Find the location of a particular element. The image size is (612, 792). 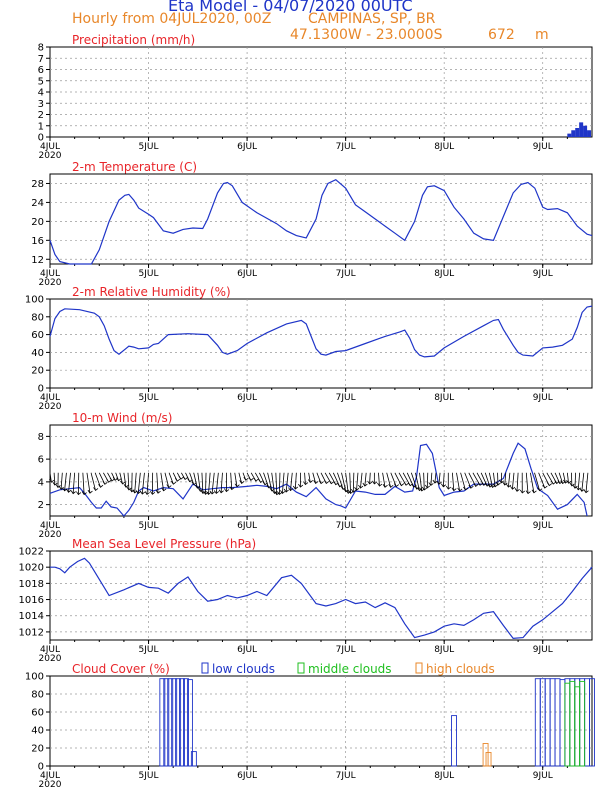

cloud-bar-high-clouds is located at coordinates (485, 755).